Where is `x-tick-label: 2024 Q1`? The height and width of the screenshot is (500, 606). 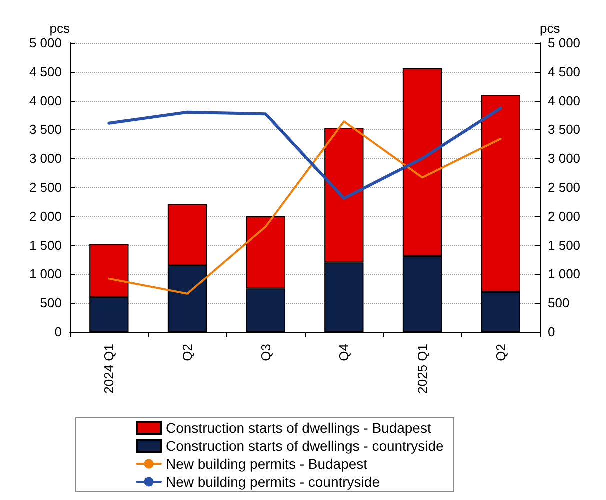 x-tick-label: 2024 Q1 is located at coordinates (109, 369).